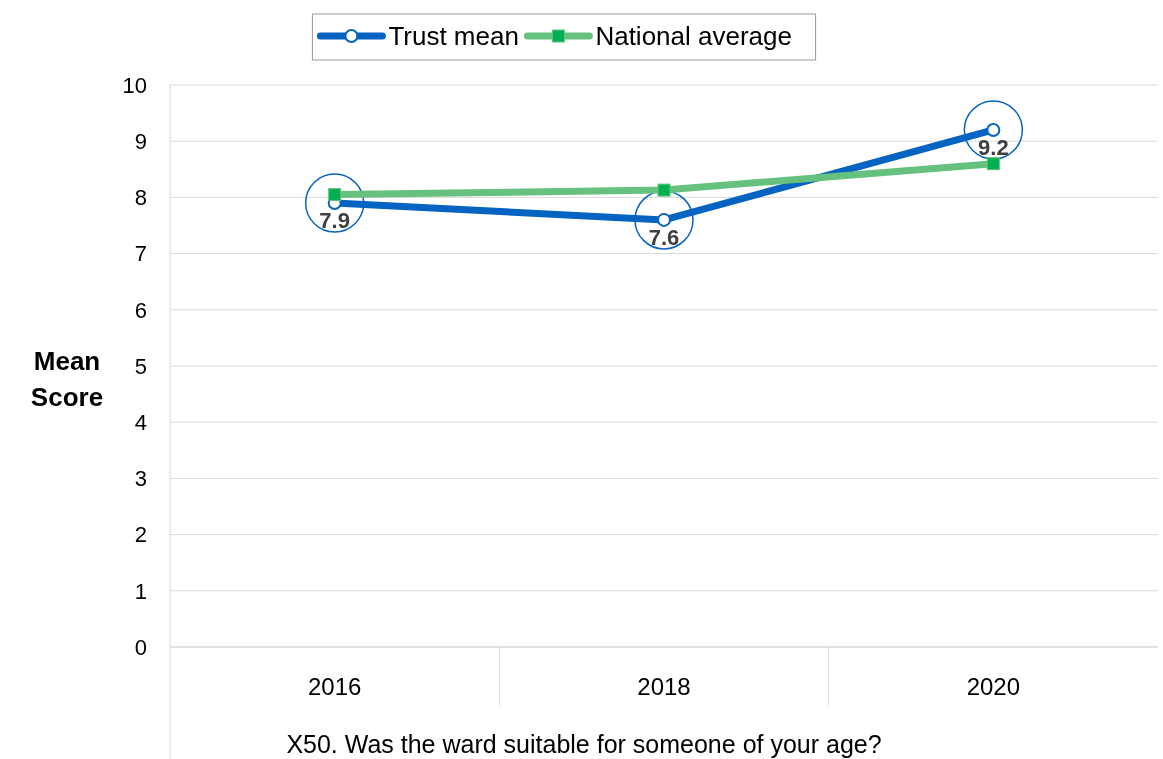  I want to click on y-tick-label: 4, so click(140, 422).